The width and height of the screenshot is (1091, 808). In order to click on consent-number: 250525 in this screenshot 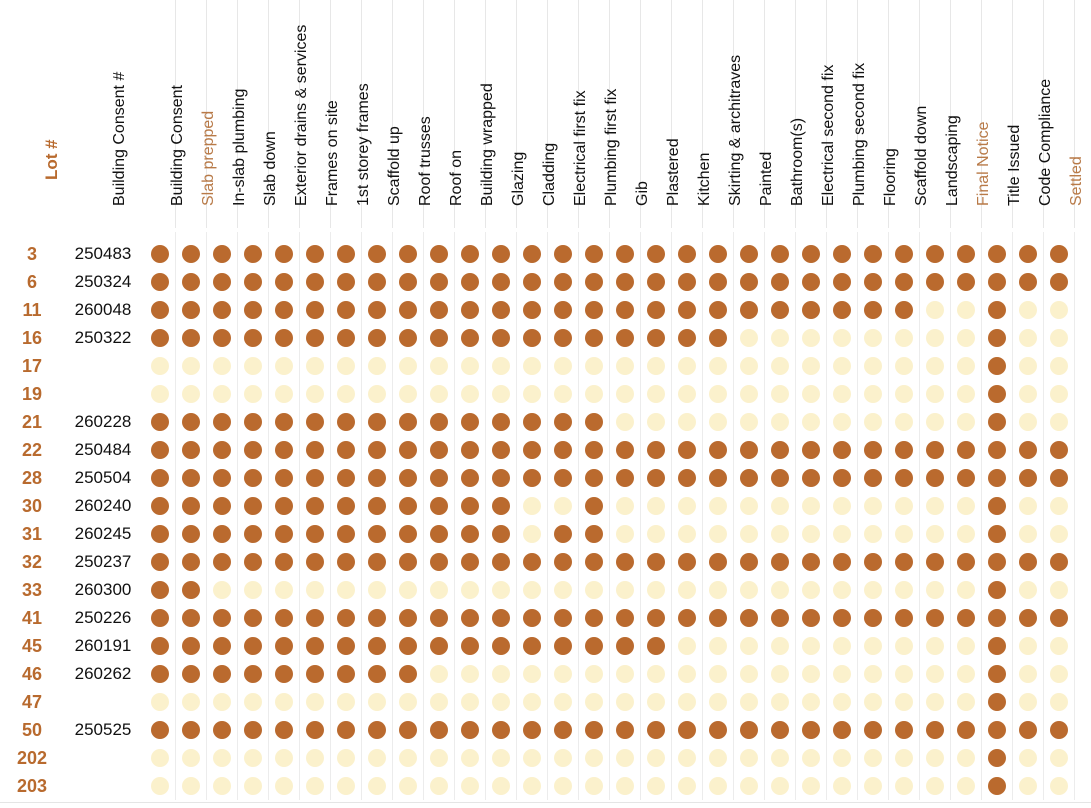, I will do `click(103, 729)`.